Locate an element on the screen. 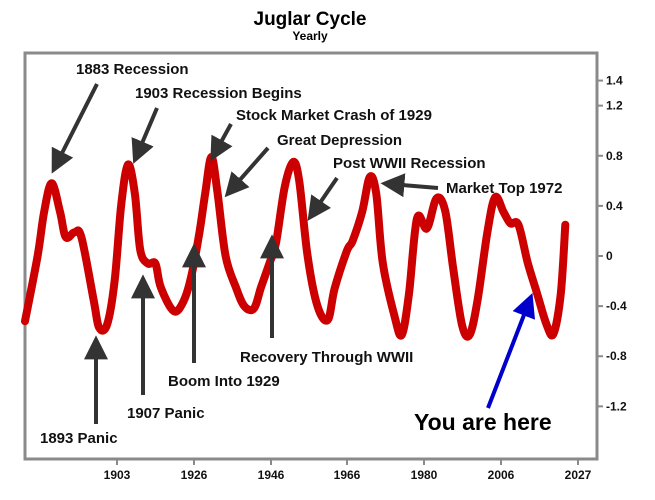 This screenshot has width=655, height=500. arrow-1883-recession is located at coordinates (75, 128).